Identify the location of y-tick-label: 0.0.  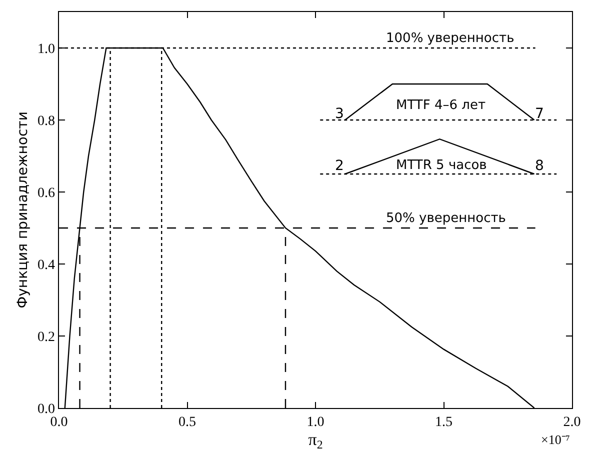
(47, 409).